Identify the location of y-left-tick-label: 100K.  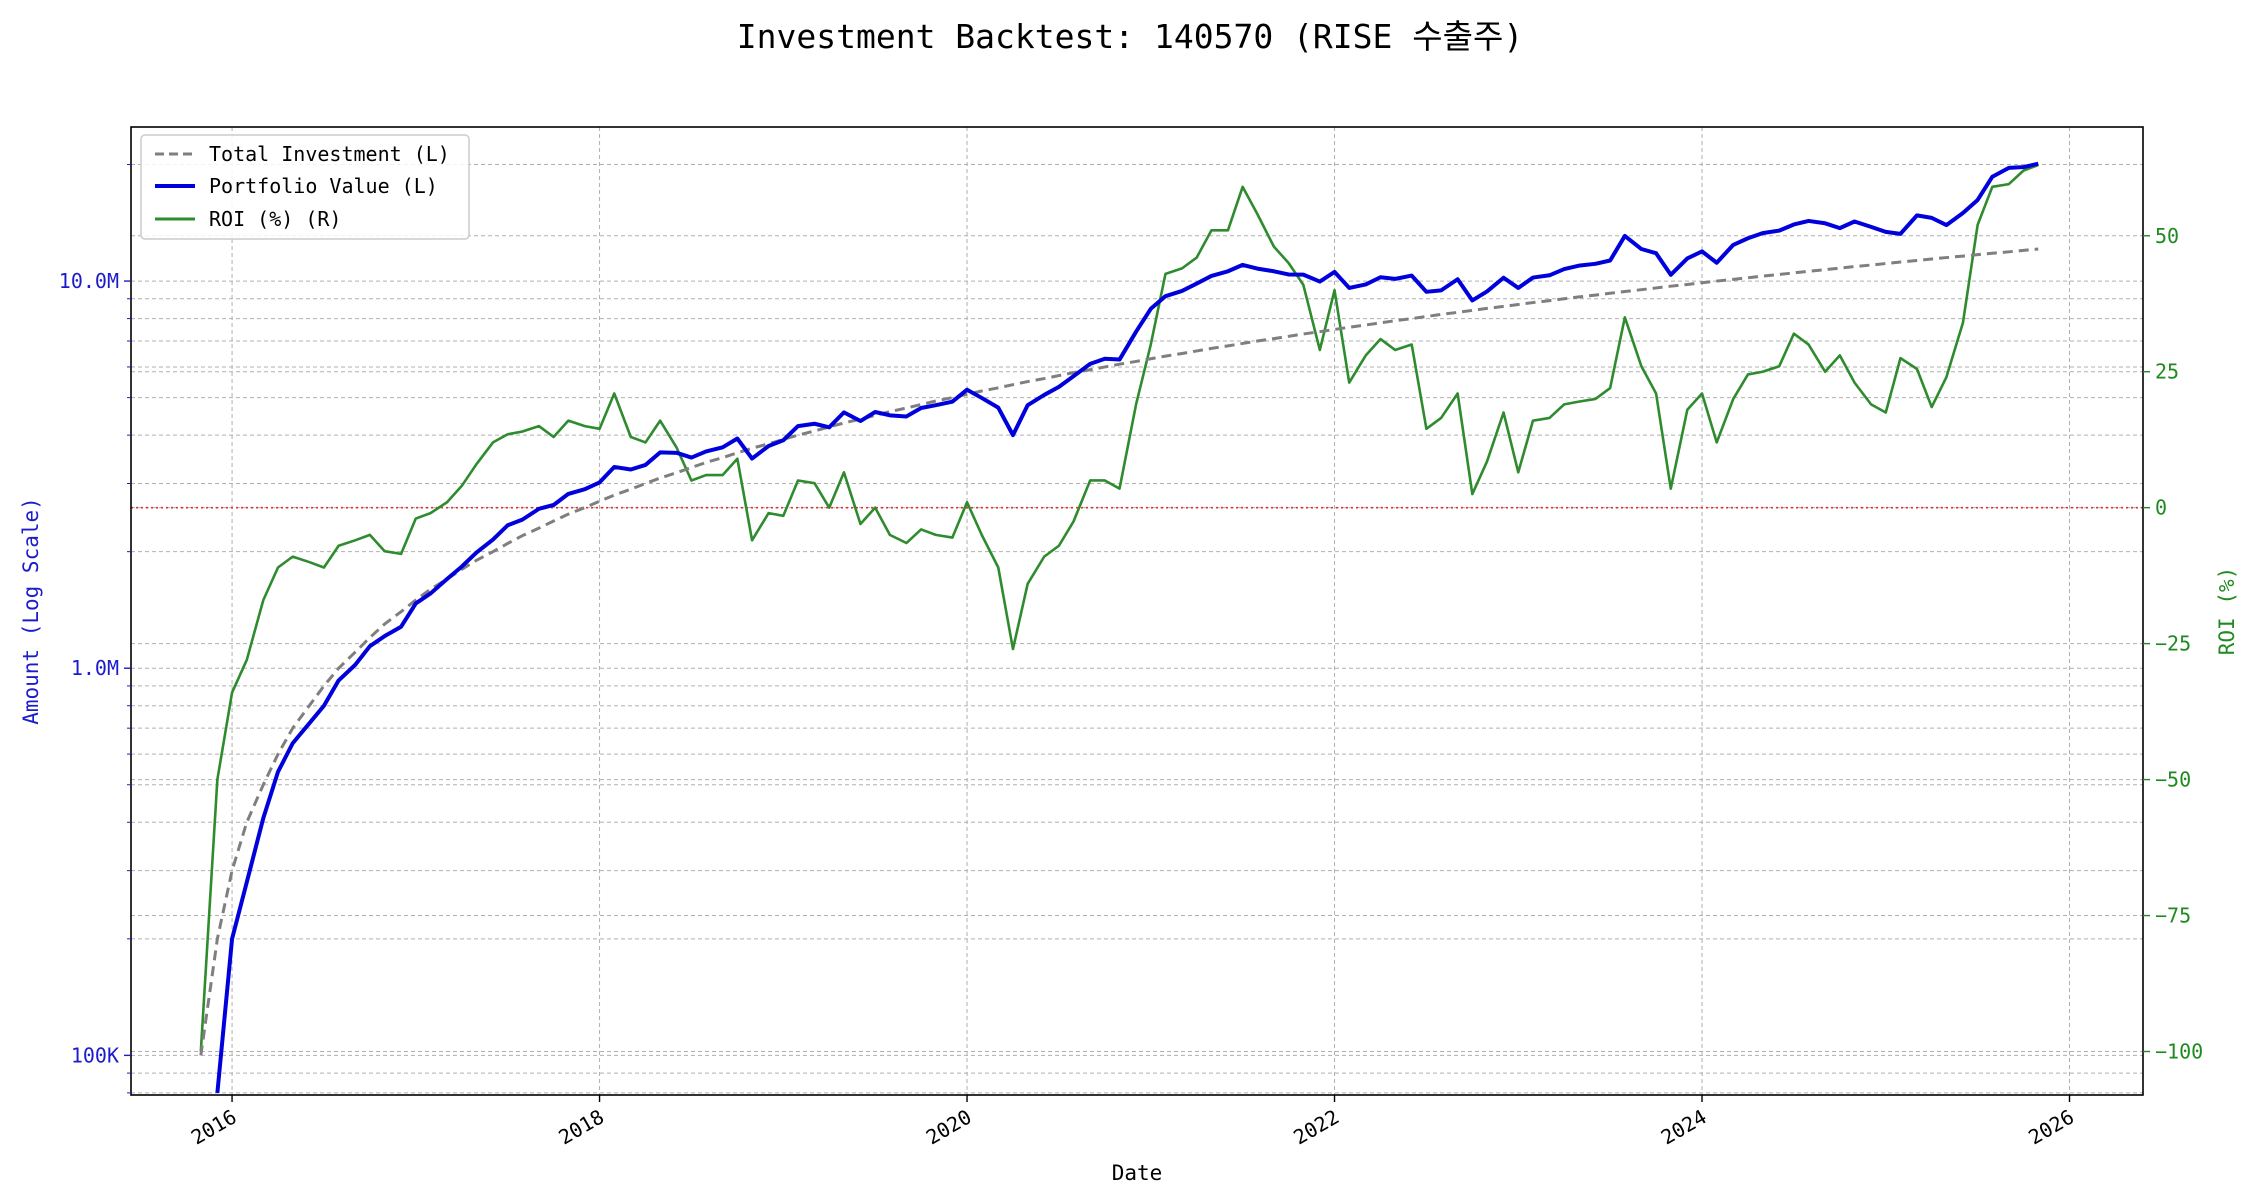
(95, 1055).